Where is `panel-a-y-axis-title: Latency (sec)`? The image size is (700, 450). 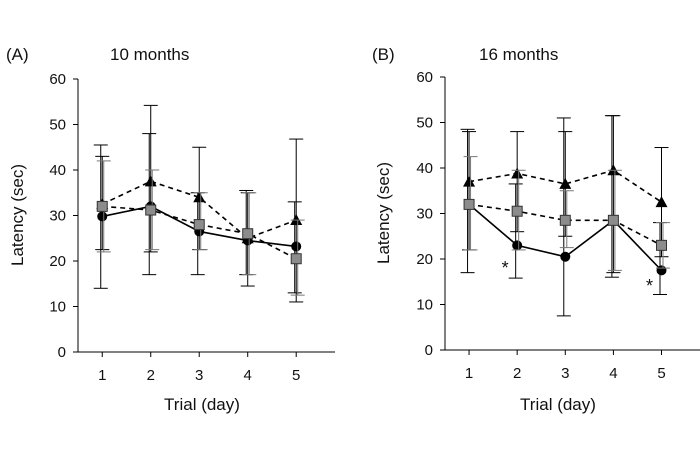
panel-a-y-axis-title: Latency (sec) is located at coordinates (17, 215).